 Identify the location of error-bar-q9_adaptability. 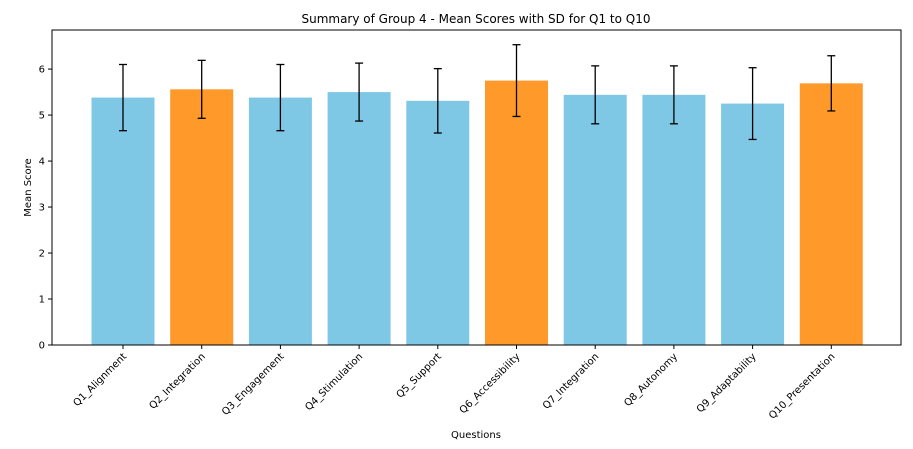
(752, 104).